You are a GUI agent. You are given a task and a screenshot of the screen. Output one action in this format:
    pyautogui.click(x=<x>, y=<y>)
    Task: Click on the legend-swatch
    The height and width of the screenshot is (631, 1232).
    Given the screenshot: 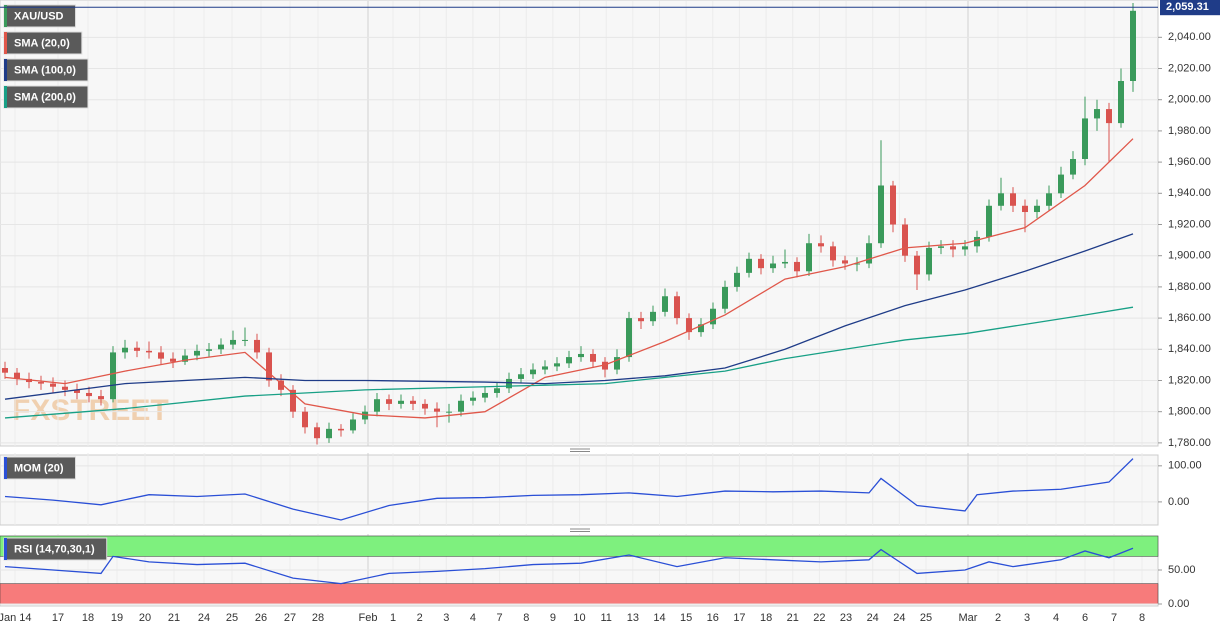 What is the action you would take?
    pyautogui.click(x=5, y=70)
    